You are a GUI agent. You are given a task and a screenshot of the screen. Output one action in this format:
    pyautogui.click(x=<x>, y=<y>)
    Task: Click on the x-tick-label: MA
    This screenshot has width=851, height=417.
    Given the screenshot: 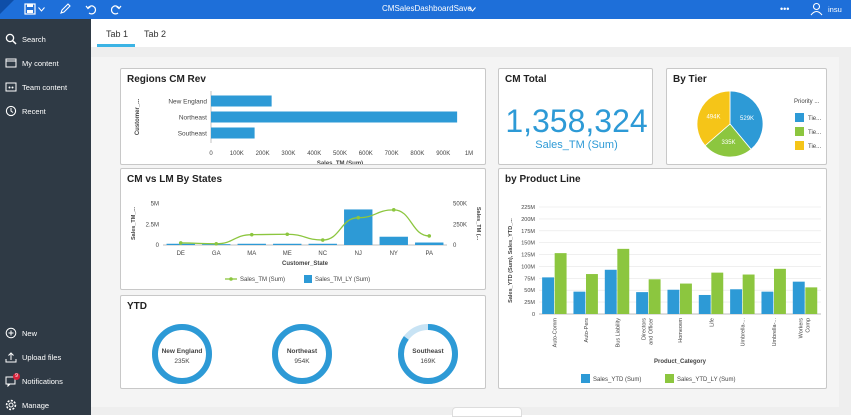 What is the action you would take?
    pyautogui.click(x=251, y=254)
    